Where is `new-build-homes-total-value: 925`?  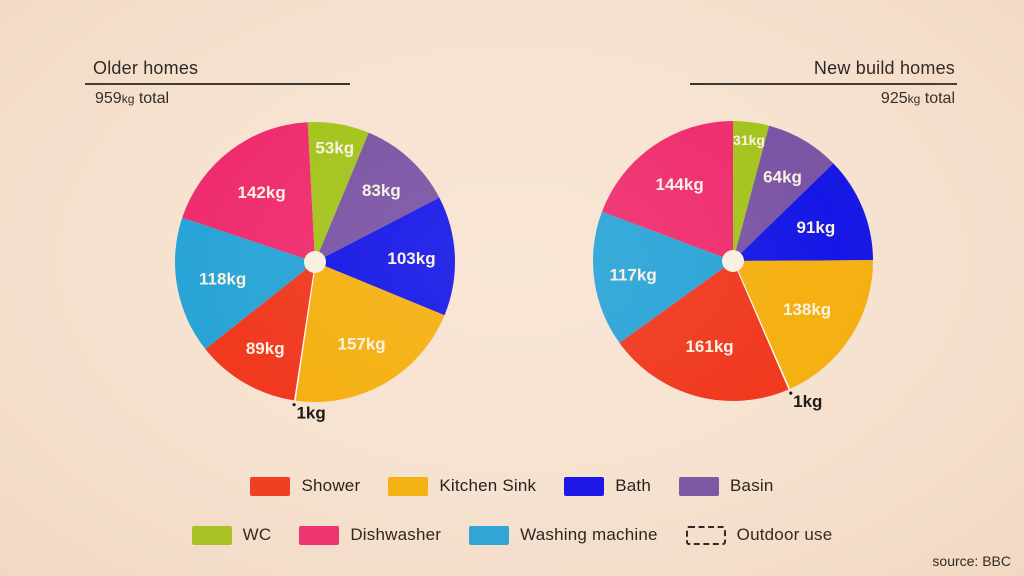
new-build-homes-total-value: 925 is located at coordinates (894, 98).